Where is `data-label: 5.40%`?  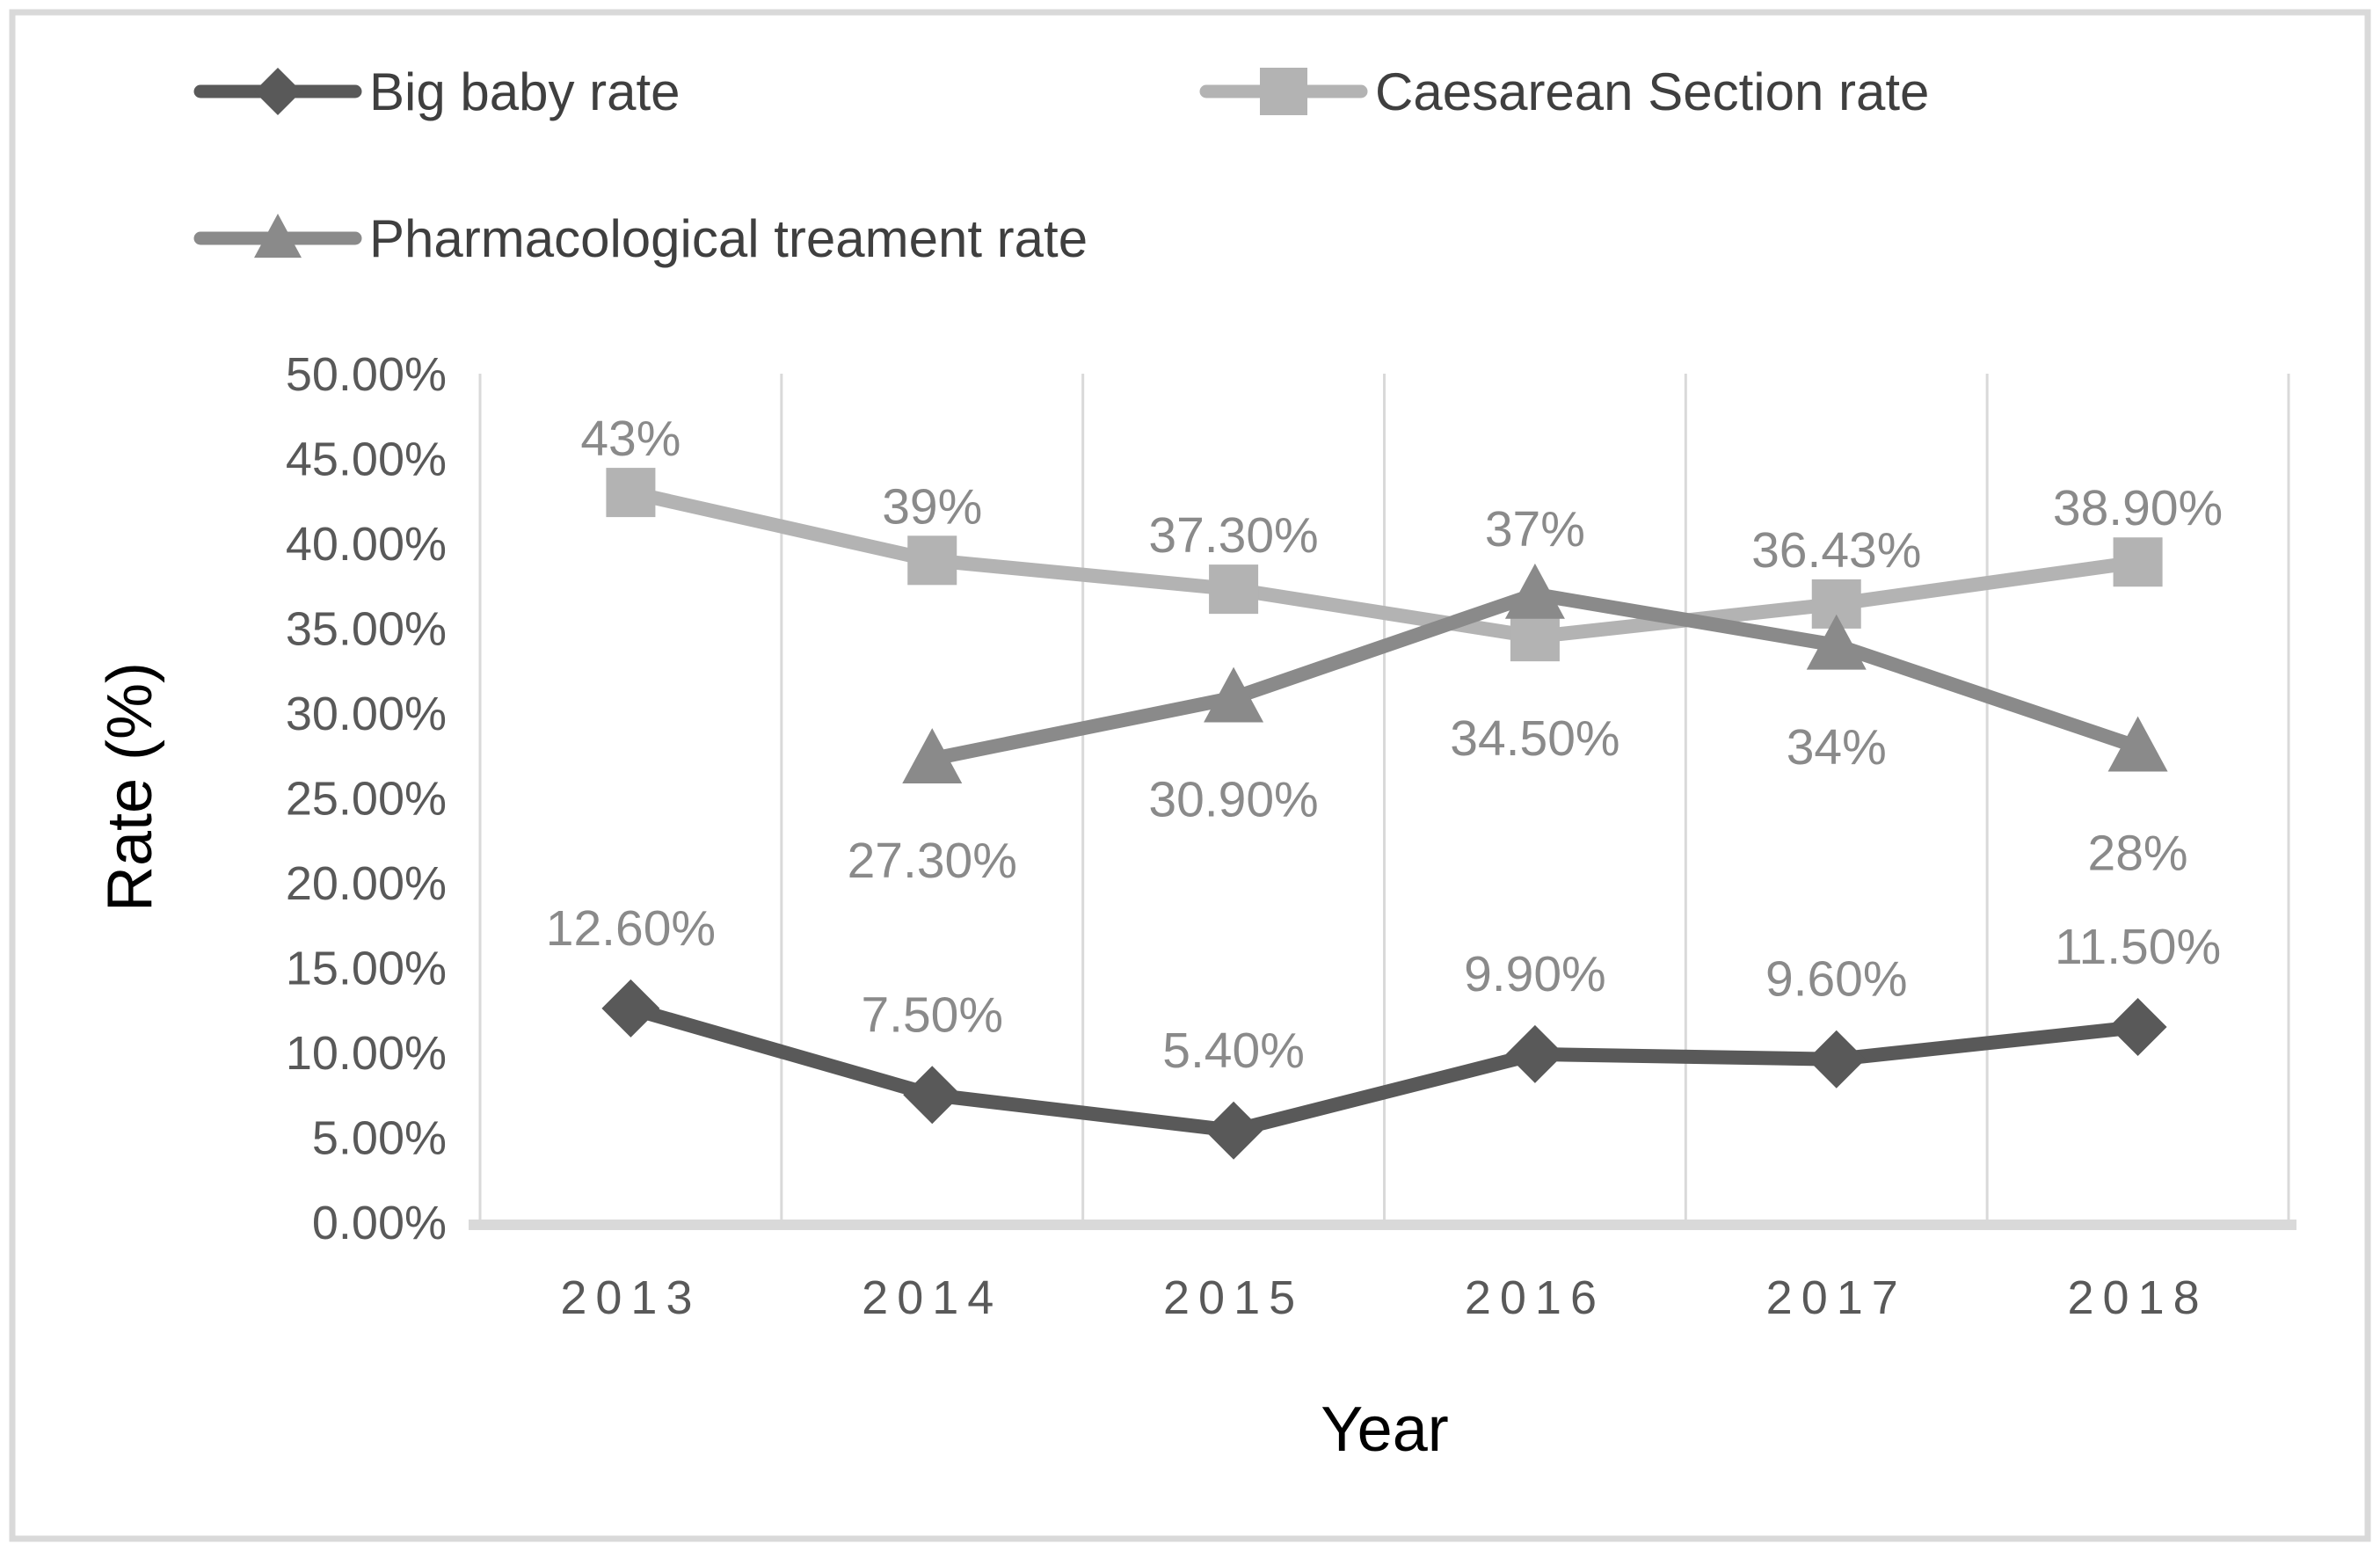 data-label: 5.40% is located at coordinates (1233, 1051).